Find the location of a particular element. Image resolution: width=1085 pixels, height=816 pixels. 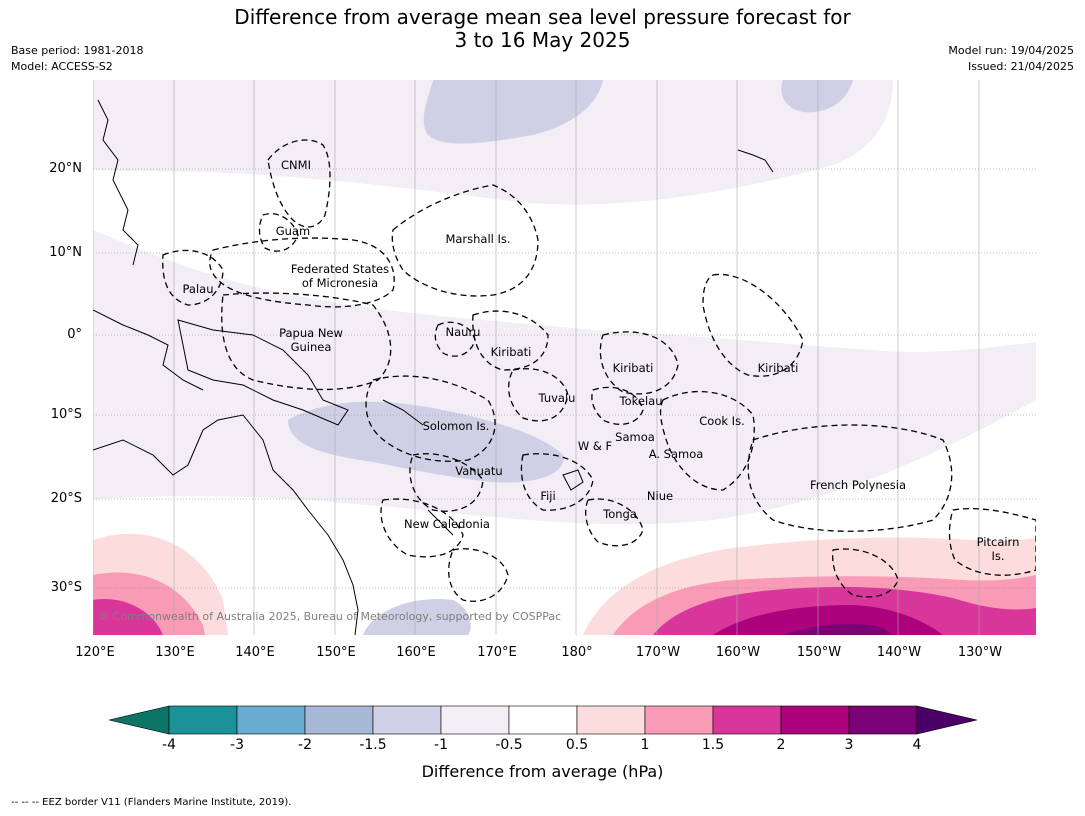

label-niue: Niue is located at coordinates (660, 496).